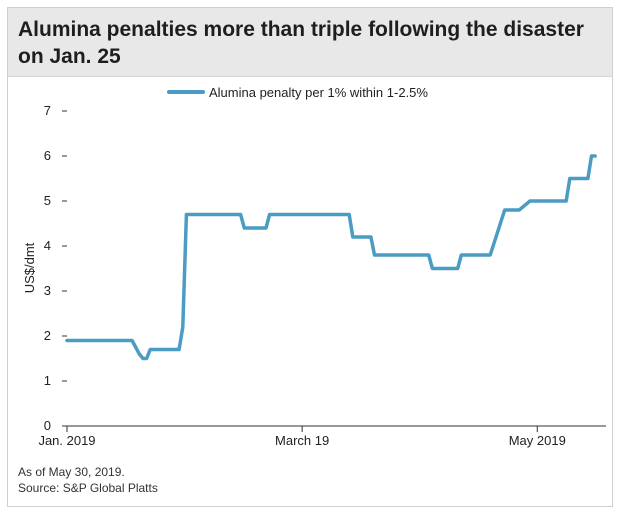 Image resolution: width=620 pixels, height=514 pixels. What do you see at coordinates (47, 290) in the screenshot?
I see `y-tick-label: 3` at bounding box center [47, 290].